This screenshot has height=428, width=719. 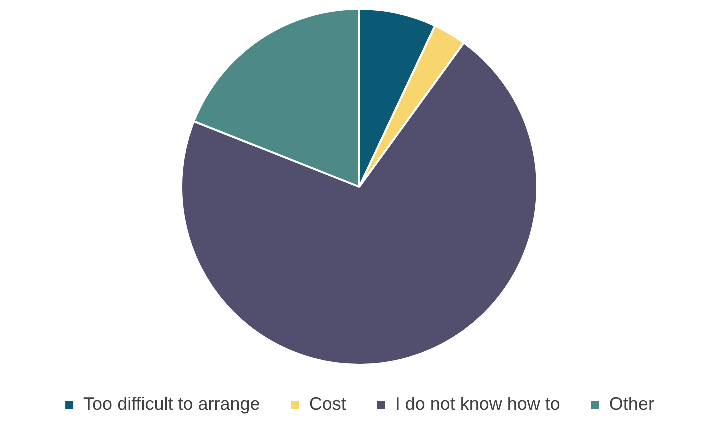 I want to click on legend-label: I do not know how to, so click(x=477, y=404).